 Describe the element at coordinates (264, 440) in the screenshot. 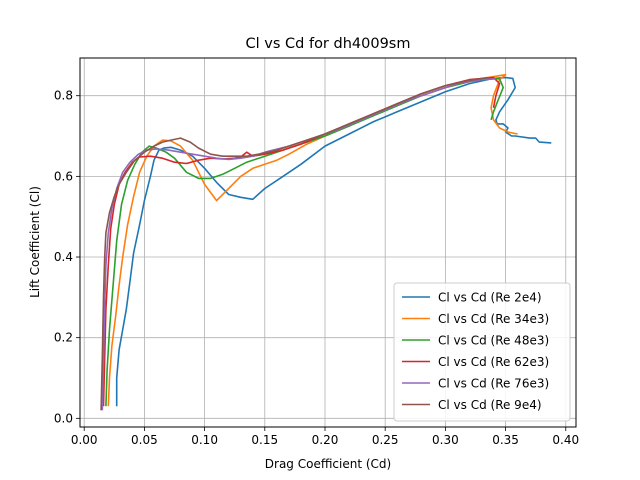

I see `x-tick-label: 0.15` at that location.